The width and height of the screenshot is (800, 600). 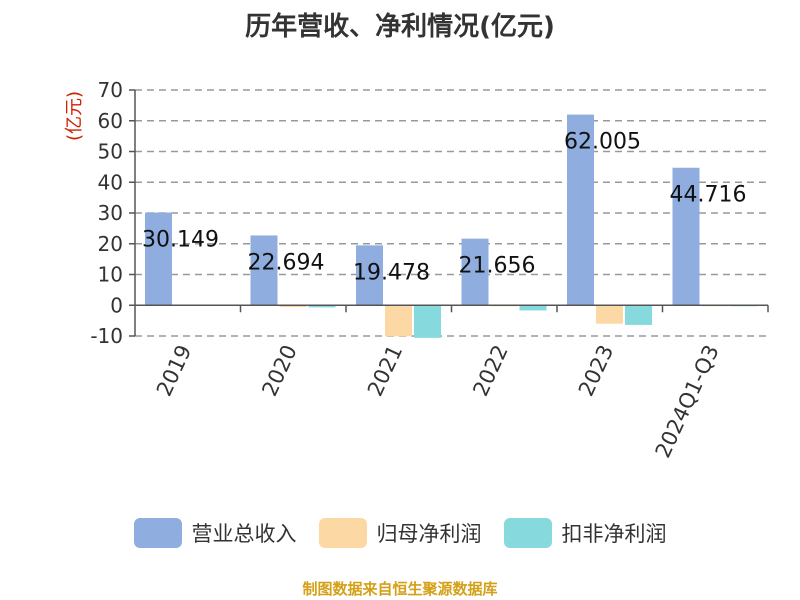 I want to click on y-tick-label: 10, so click(x=110, y=275).